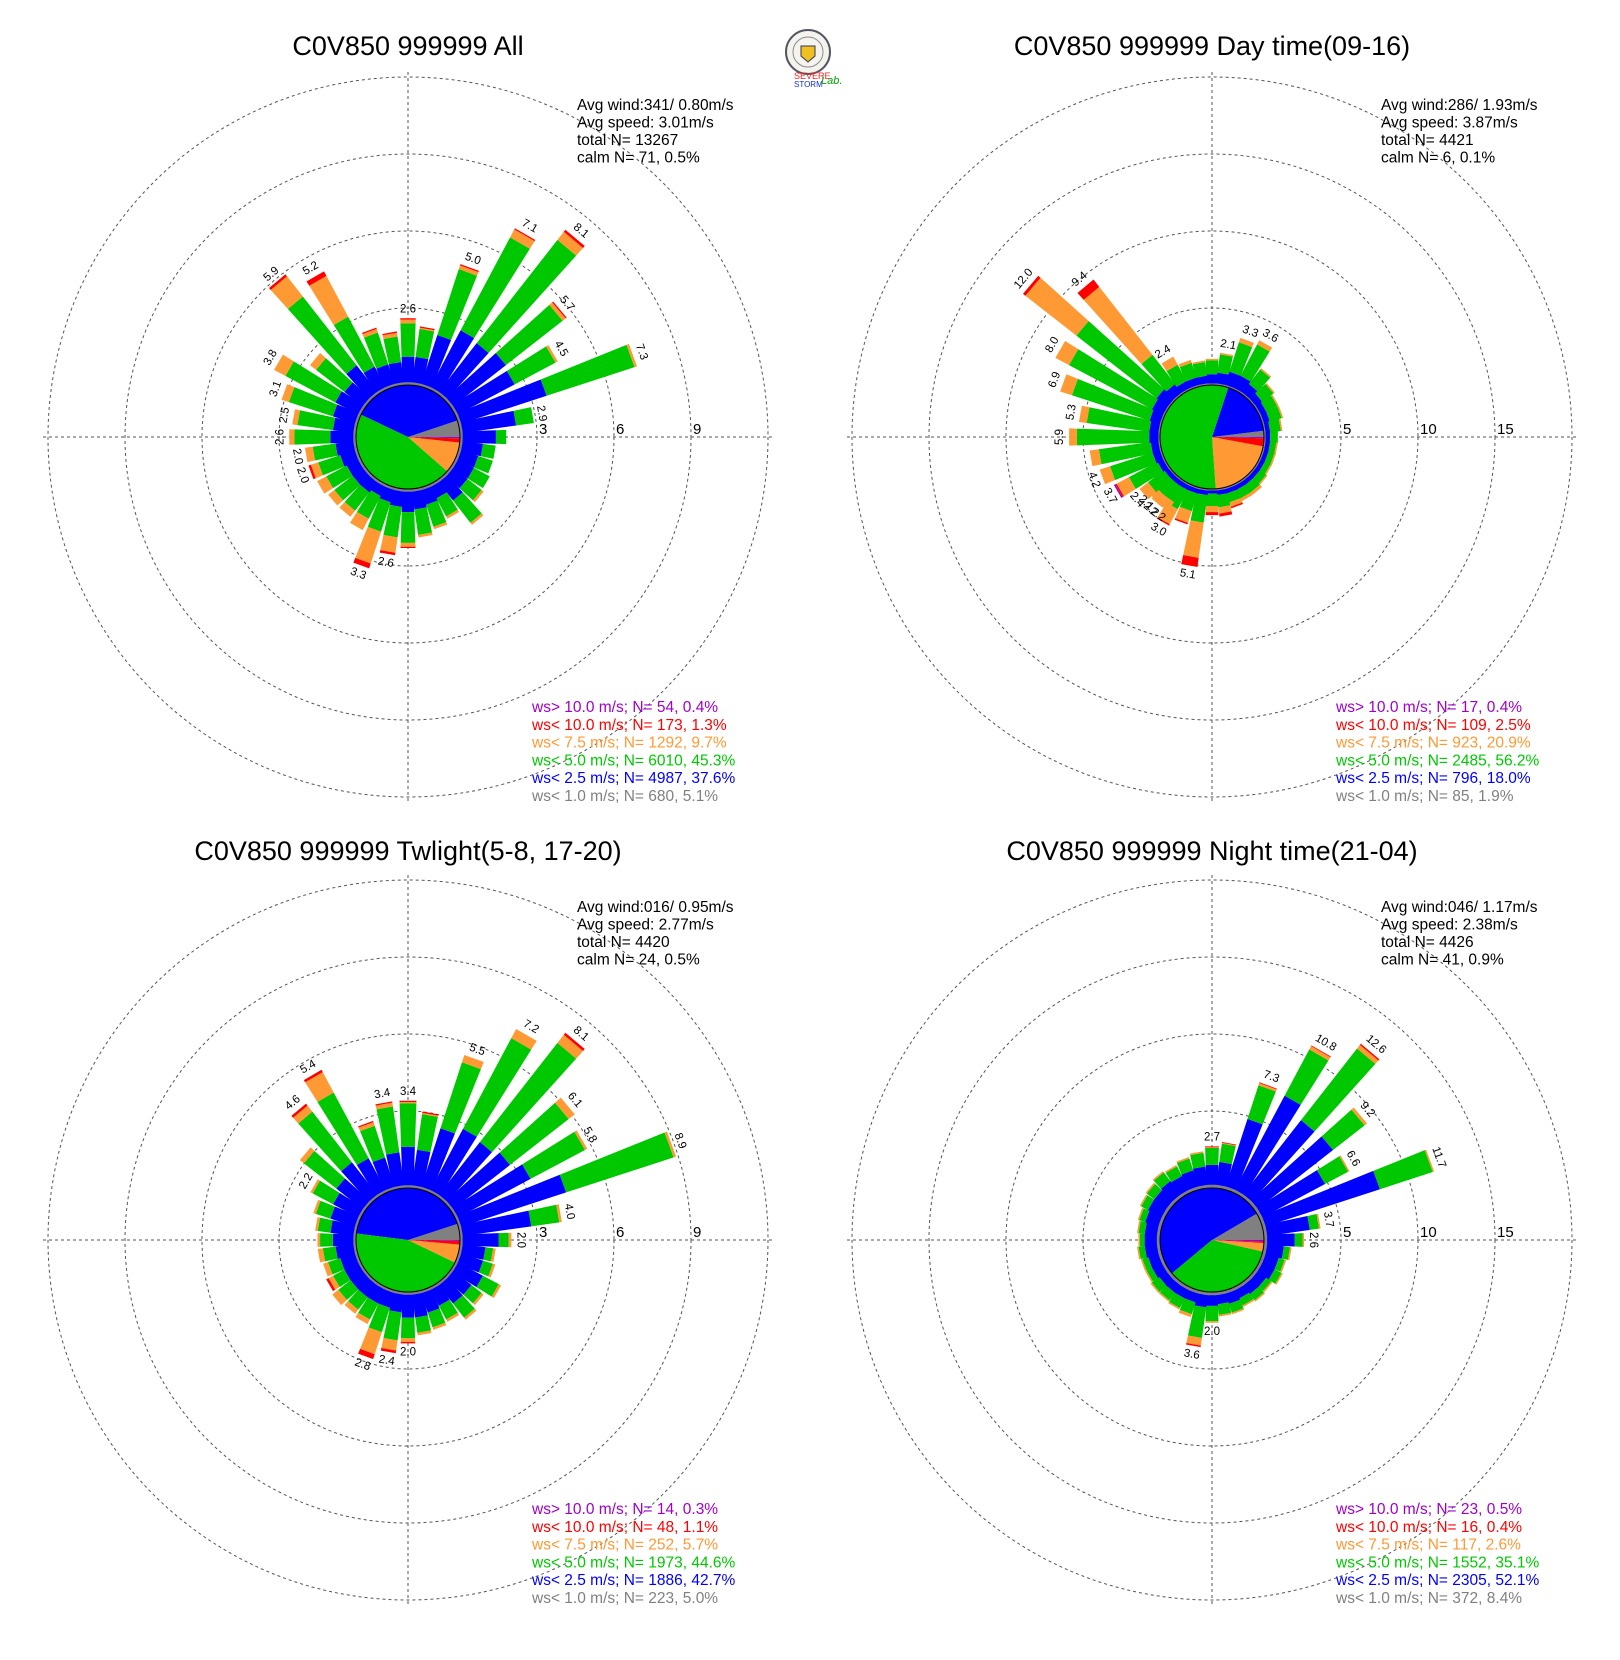 The width and height of the screenshot is (1620, 1660). I want to click on bar-label: 2.6, so click(1313, 1240).